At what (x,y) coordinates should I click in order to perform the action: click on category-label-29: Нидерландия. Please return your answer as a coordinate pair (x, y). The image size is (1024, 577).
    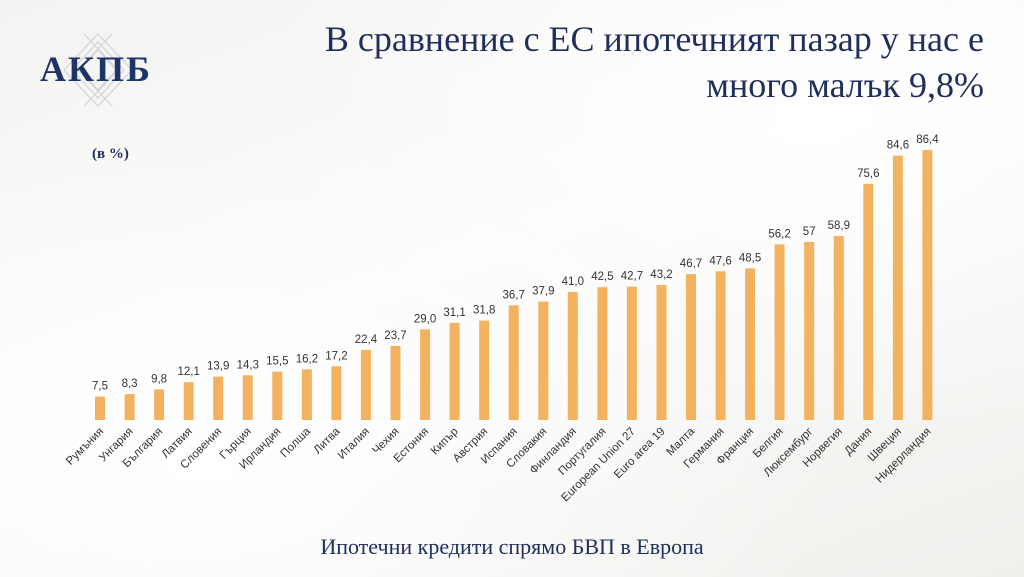
    Looking at the image, I should click on (904, 456).